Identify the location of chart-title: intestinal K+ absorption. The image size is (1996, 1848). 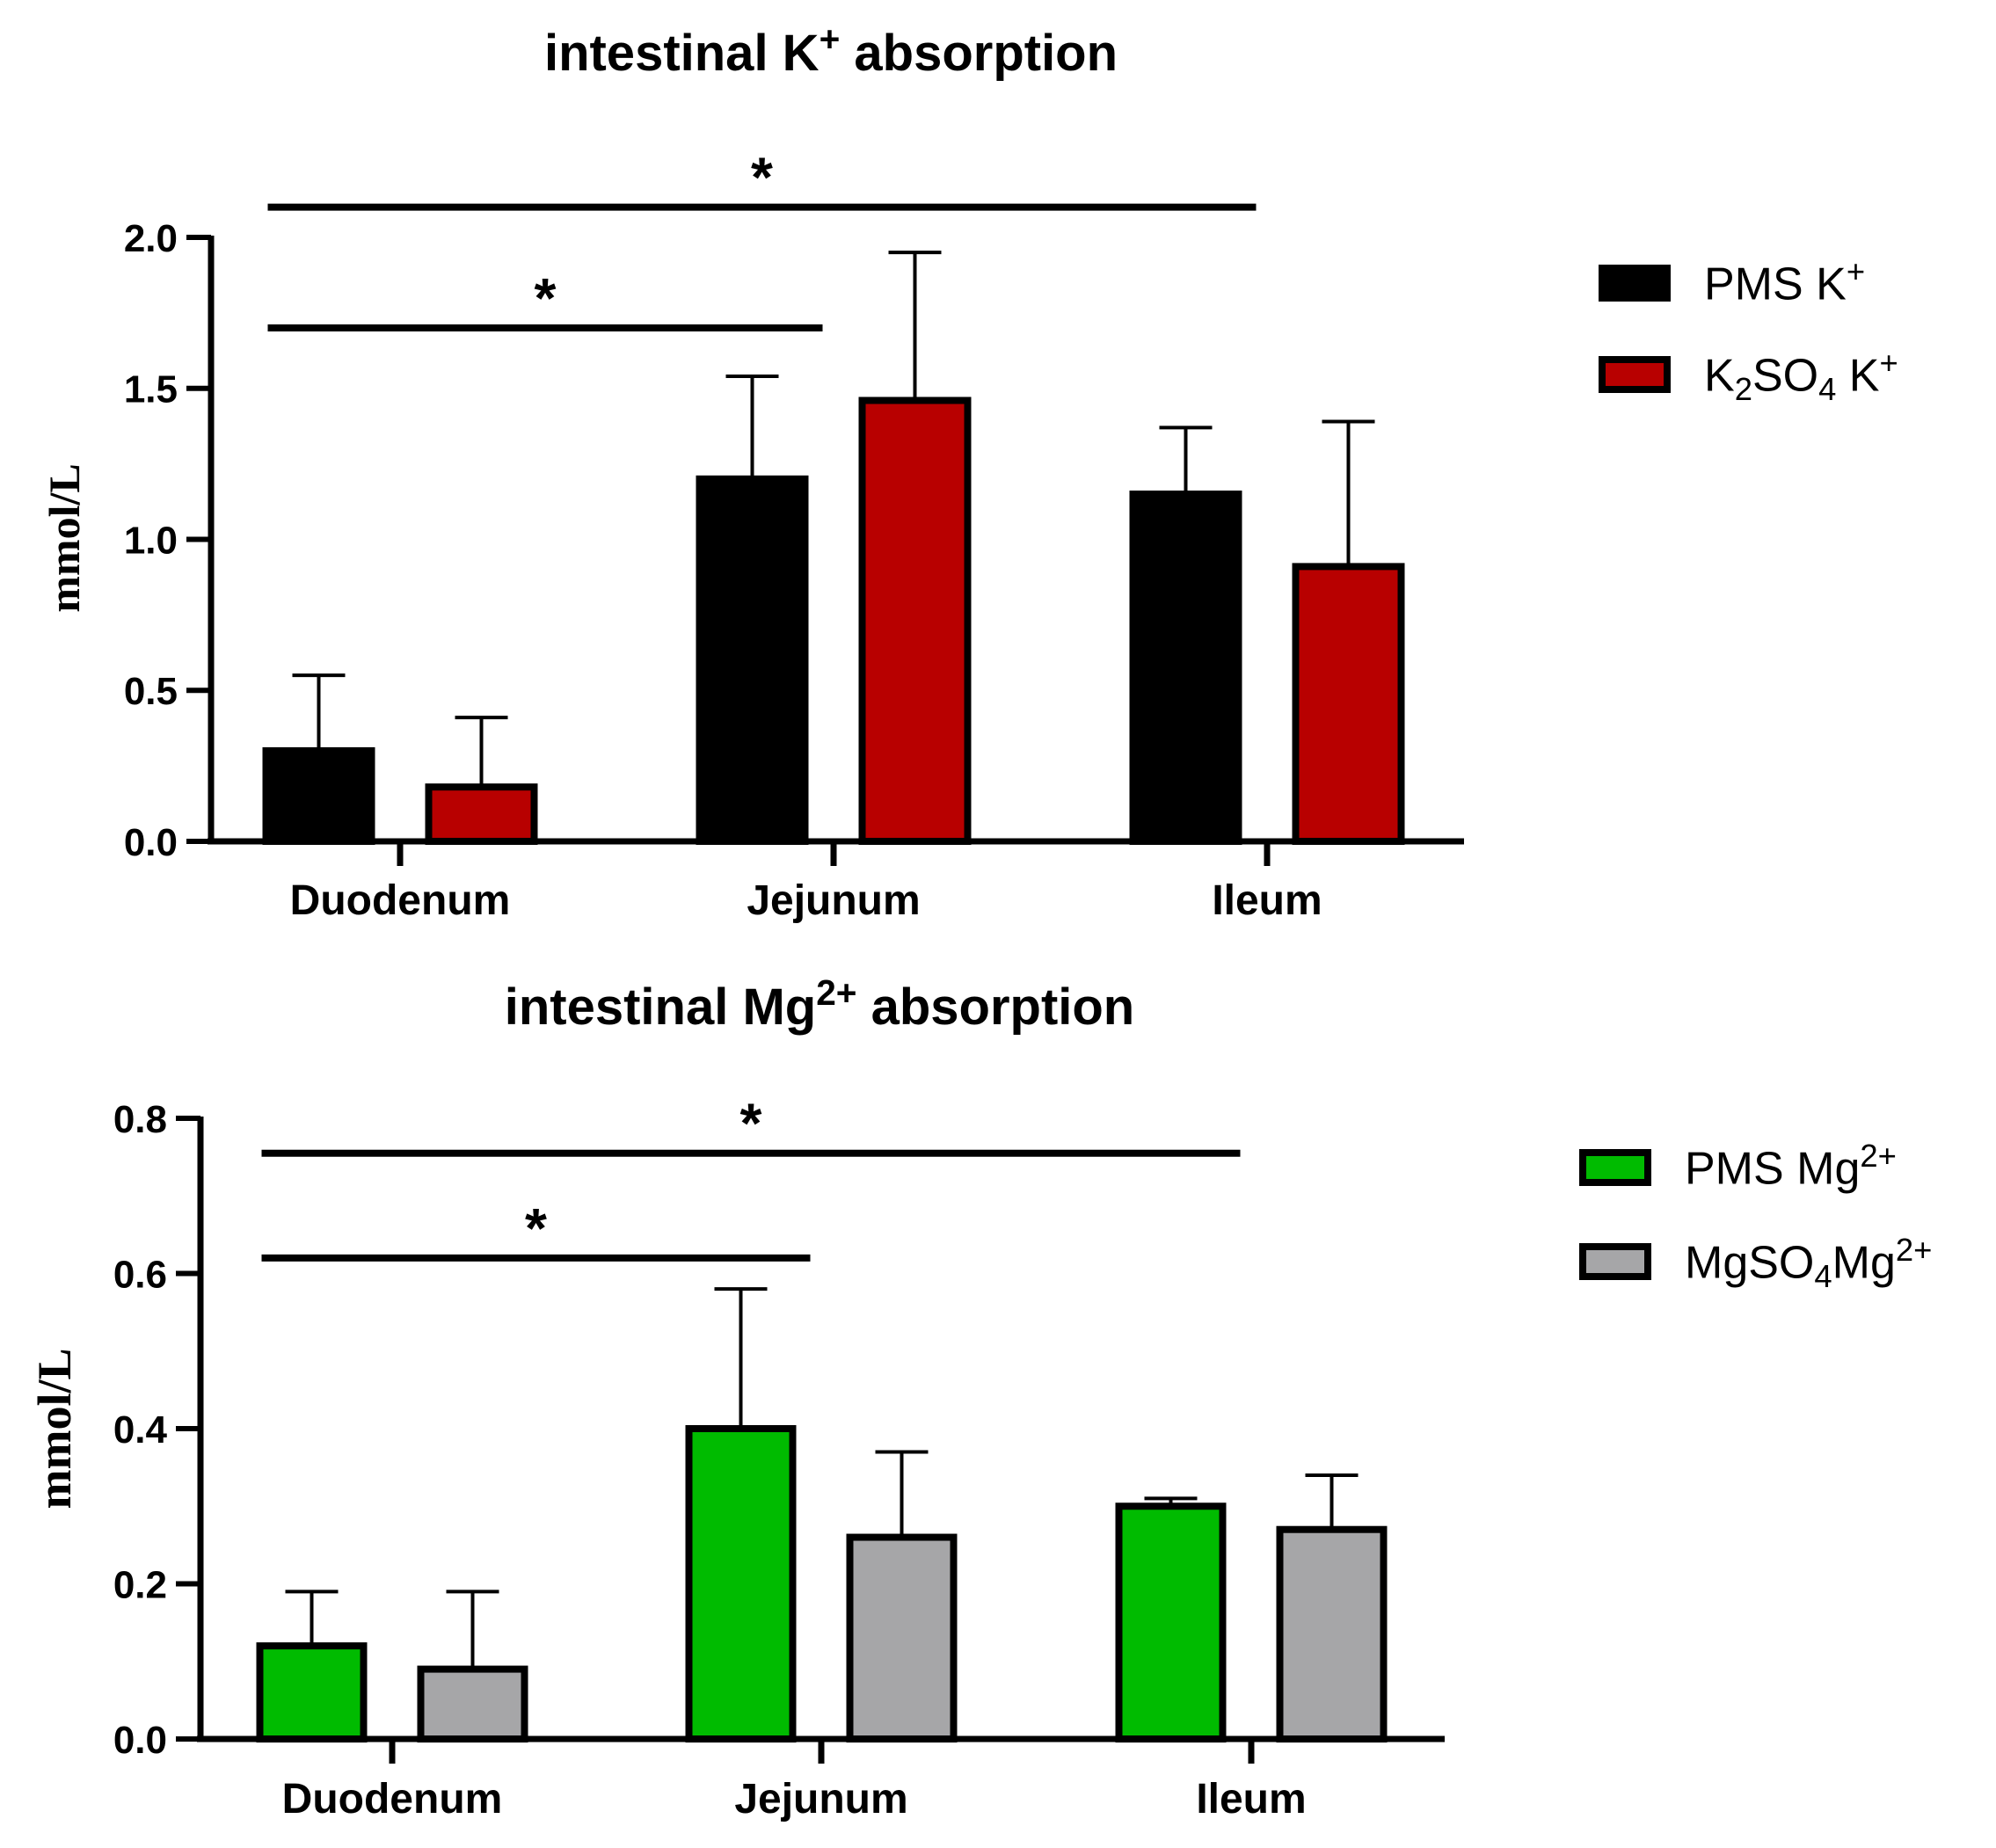
(831, 50).